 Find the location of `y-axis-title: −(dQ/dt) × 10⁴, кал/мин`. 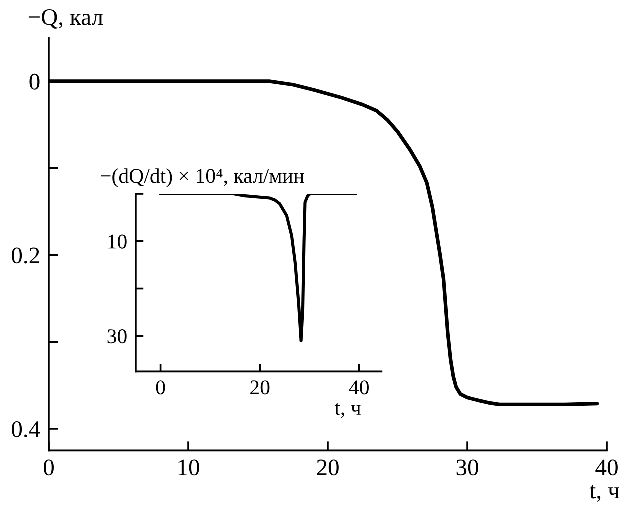

y-axis-title: −(dQ/dt) × 10⁴, кал/мин is located at coordinates (202, 178).